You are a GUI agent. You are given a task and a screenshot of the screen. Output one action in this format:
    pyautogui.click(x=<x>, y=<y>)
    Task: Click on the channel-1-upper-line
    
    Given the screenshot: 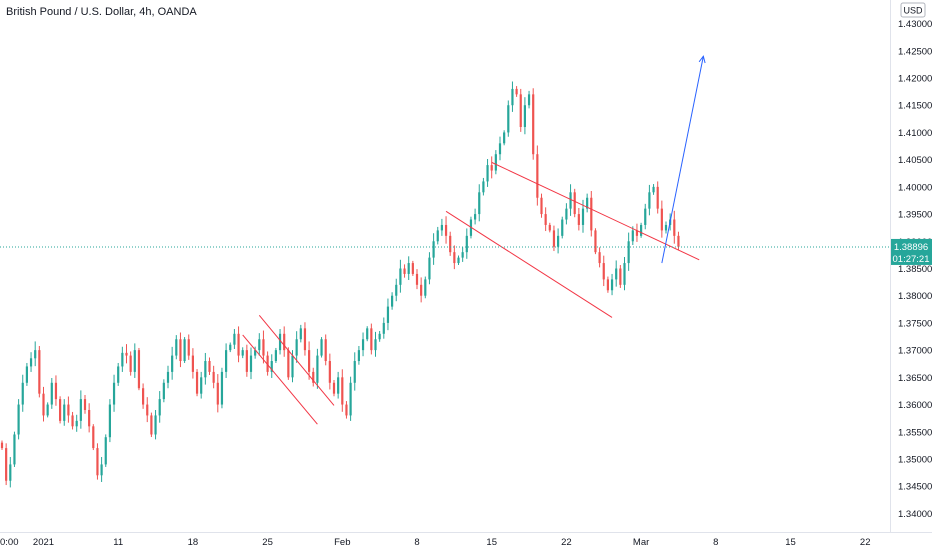 What is the action you would take?
    pyautogui.click(x=296, y=360)
    